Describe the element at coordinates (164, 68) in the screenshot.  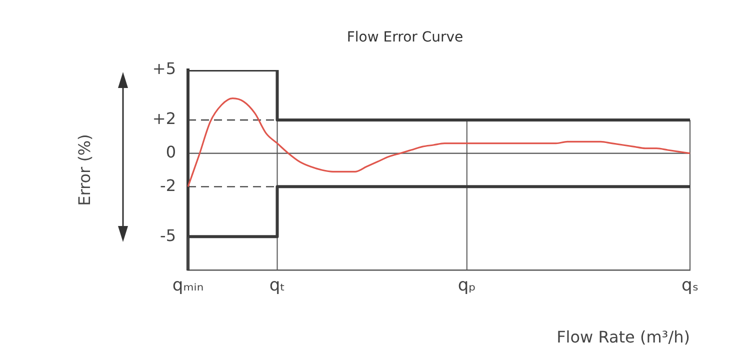
I see `y-tick-label: +5` at that location.